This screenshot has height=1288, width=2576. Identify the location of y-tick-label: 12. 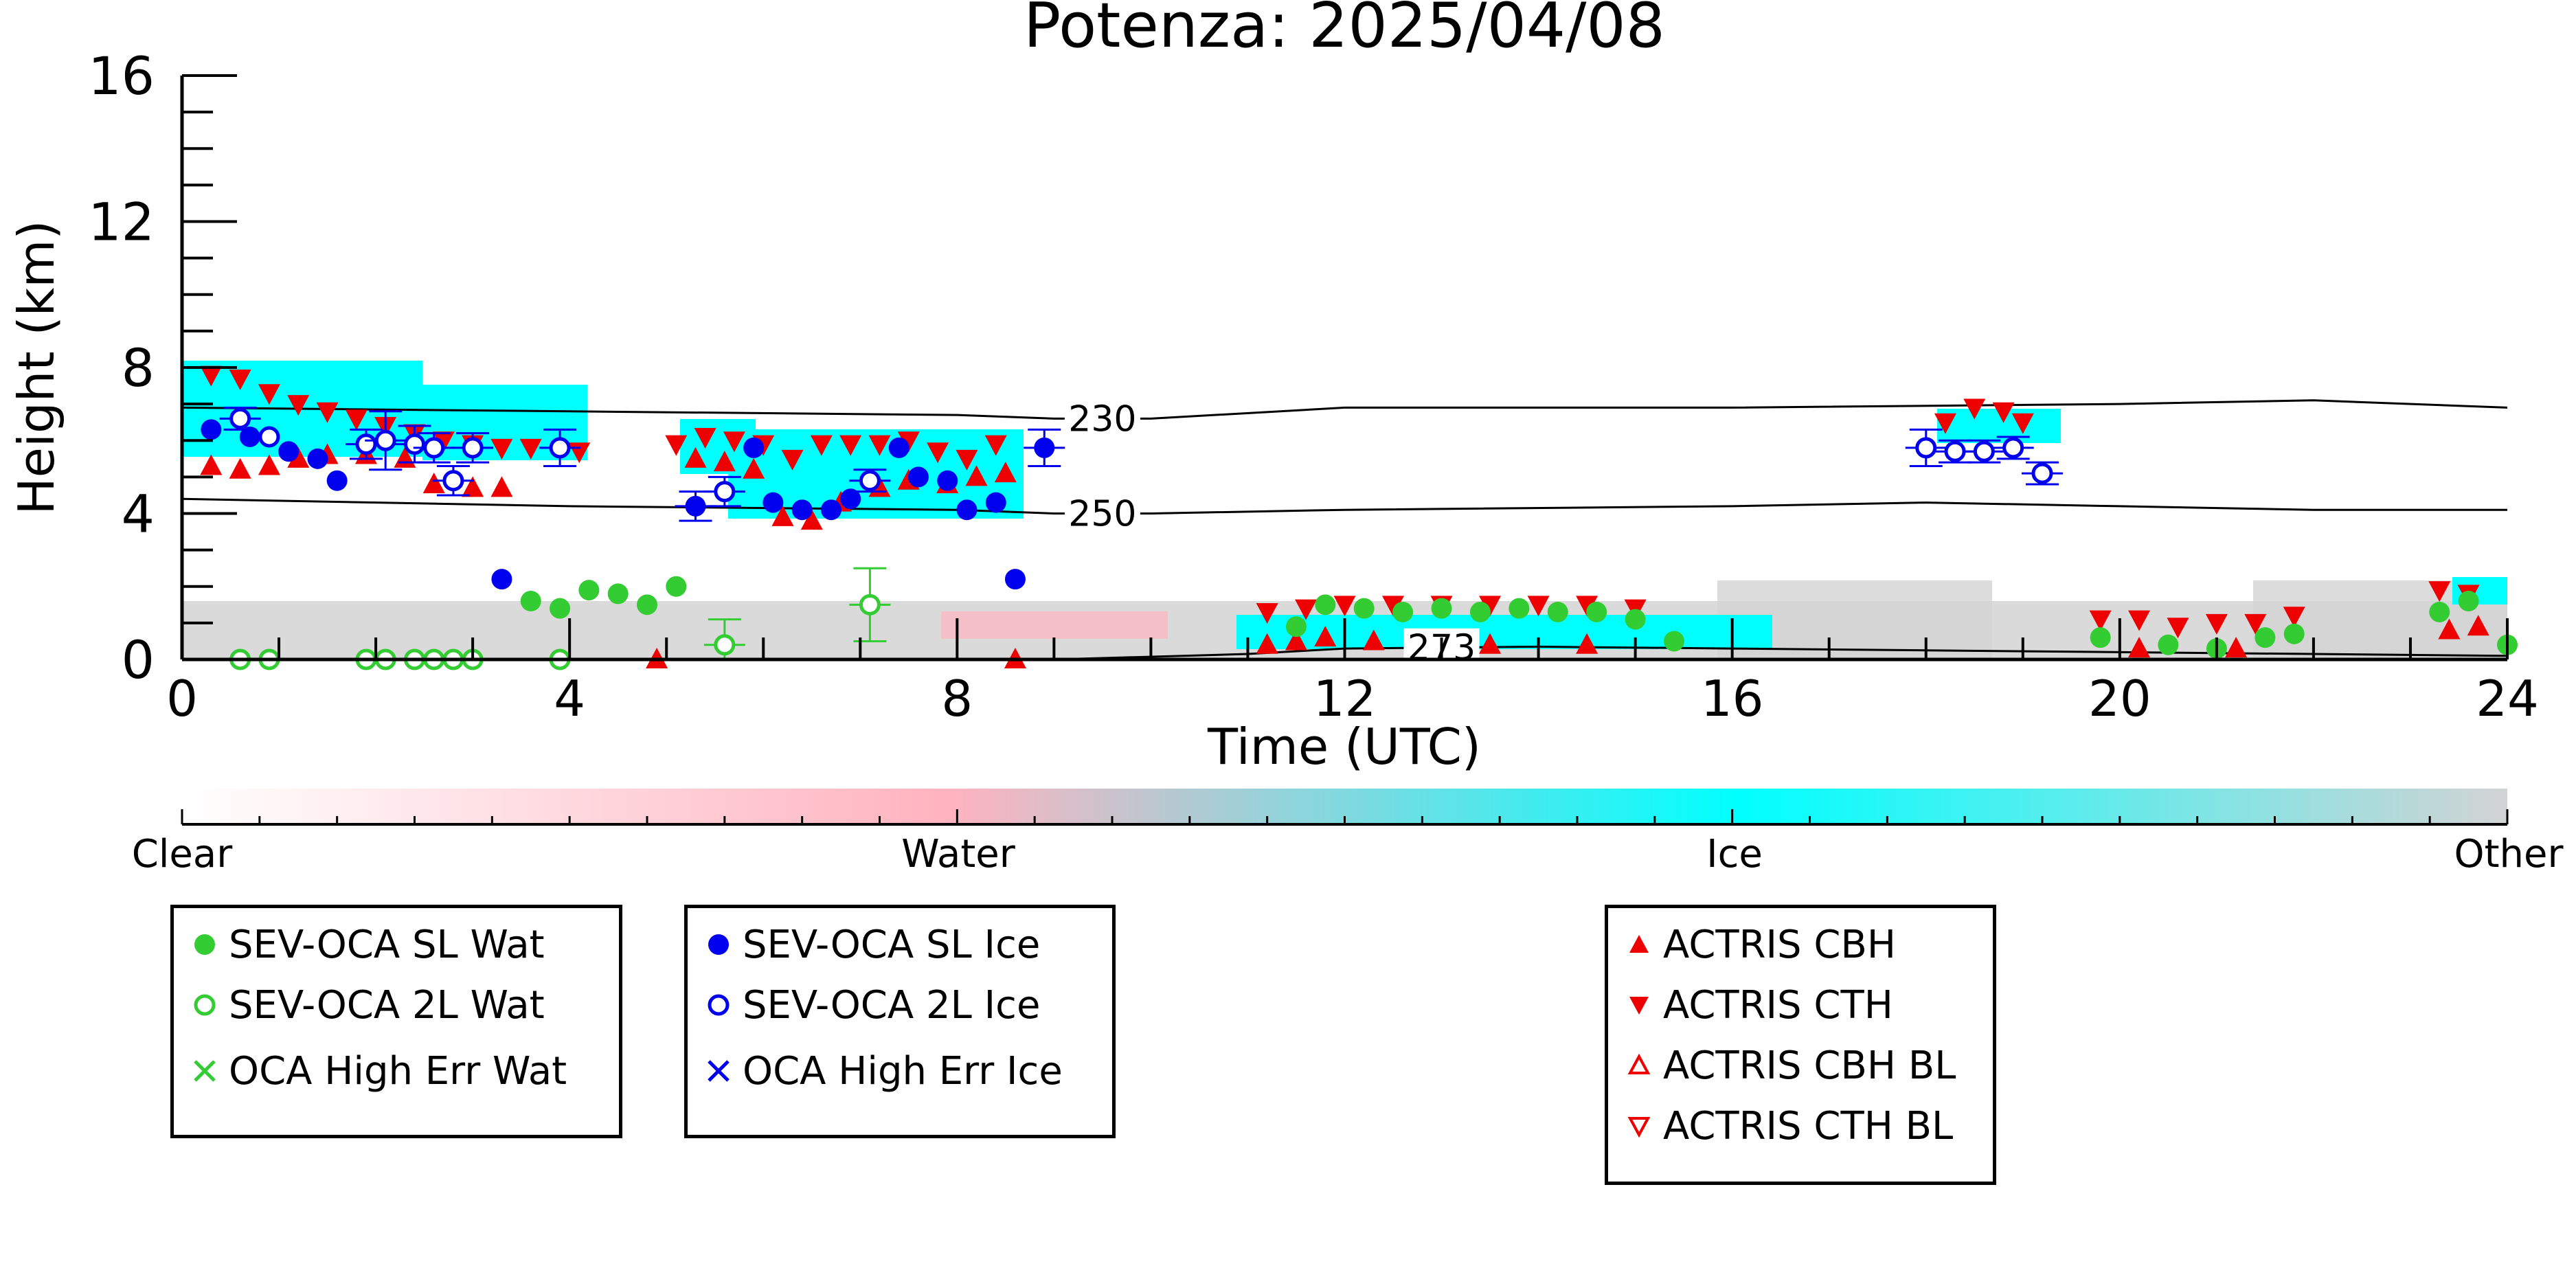
(121, 222).